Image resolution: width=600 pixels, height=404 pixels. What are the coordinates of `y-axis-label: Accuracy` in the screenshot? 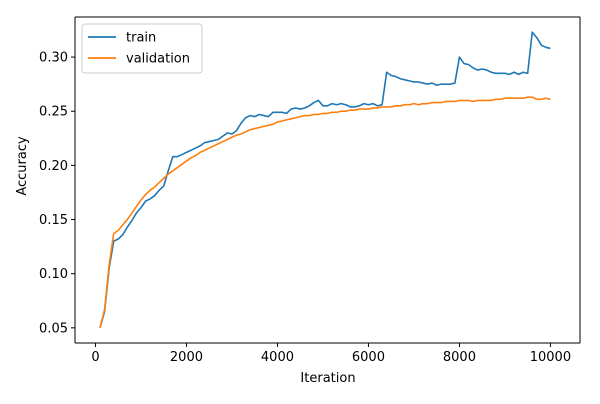 It's located at (22, 166).